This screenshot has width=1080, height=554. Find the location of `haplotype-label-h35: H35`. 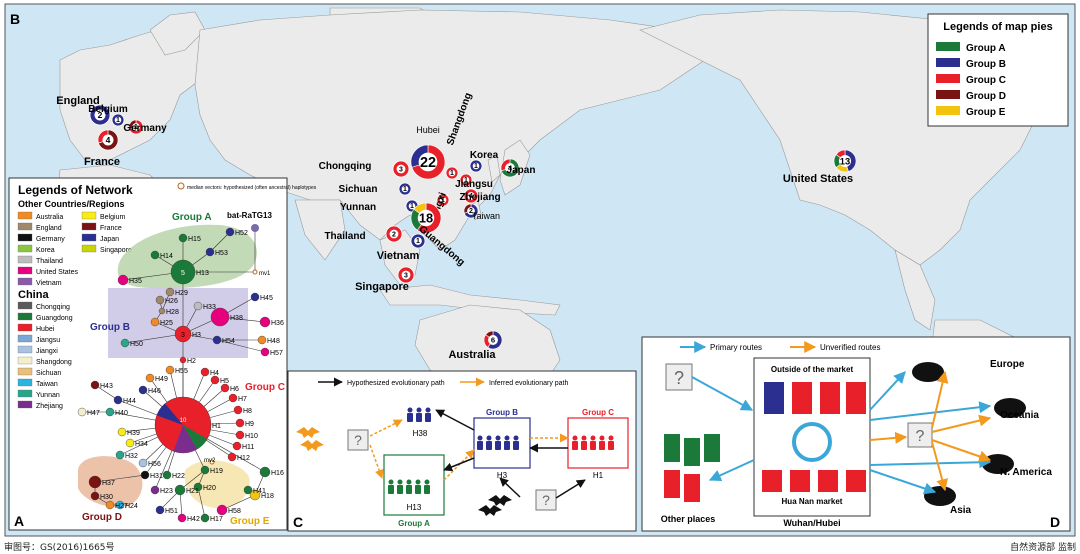

haplotype-label-h35: H35 is located at coordinates (135, 281).